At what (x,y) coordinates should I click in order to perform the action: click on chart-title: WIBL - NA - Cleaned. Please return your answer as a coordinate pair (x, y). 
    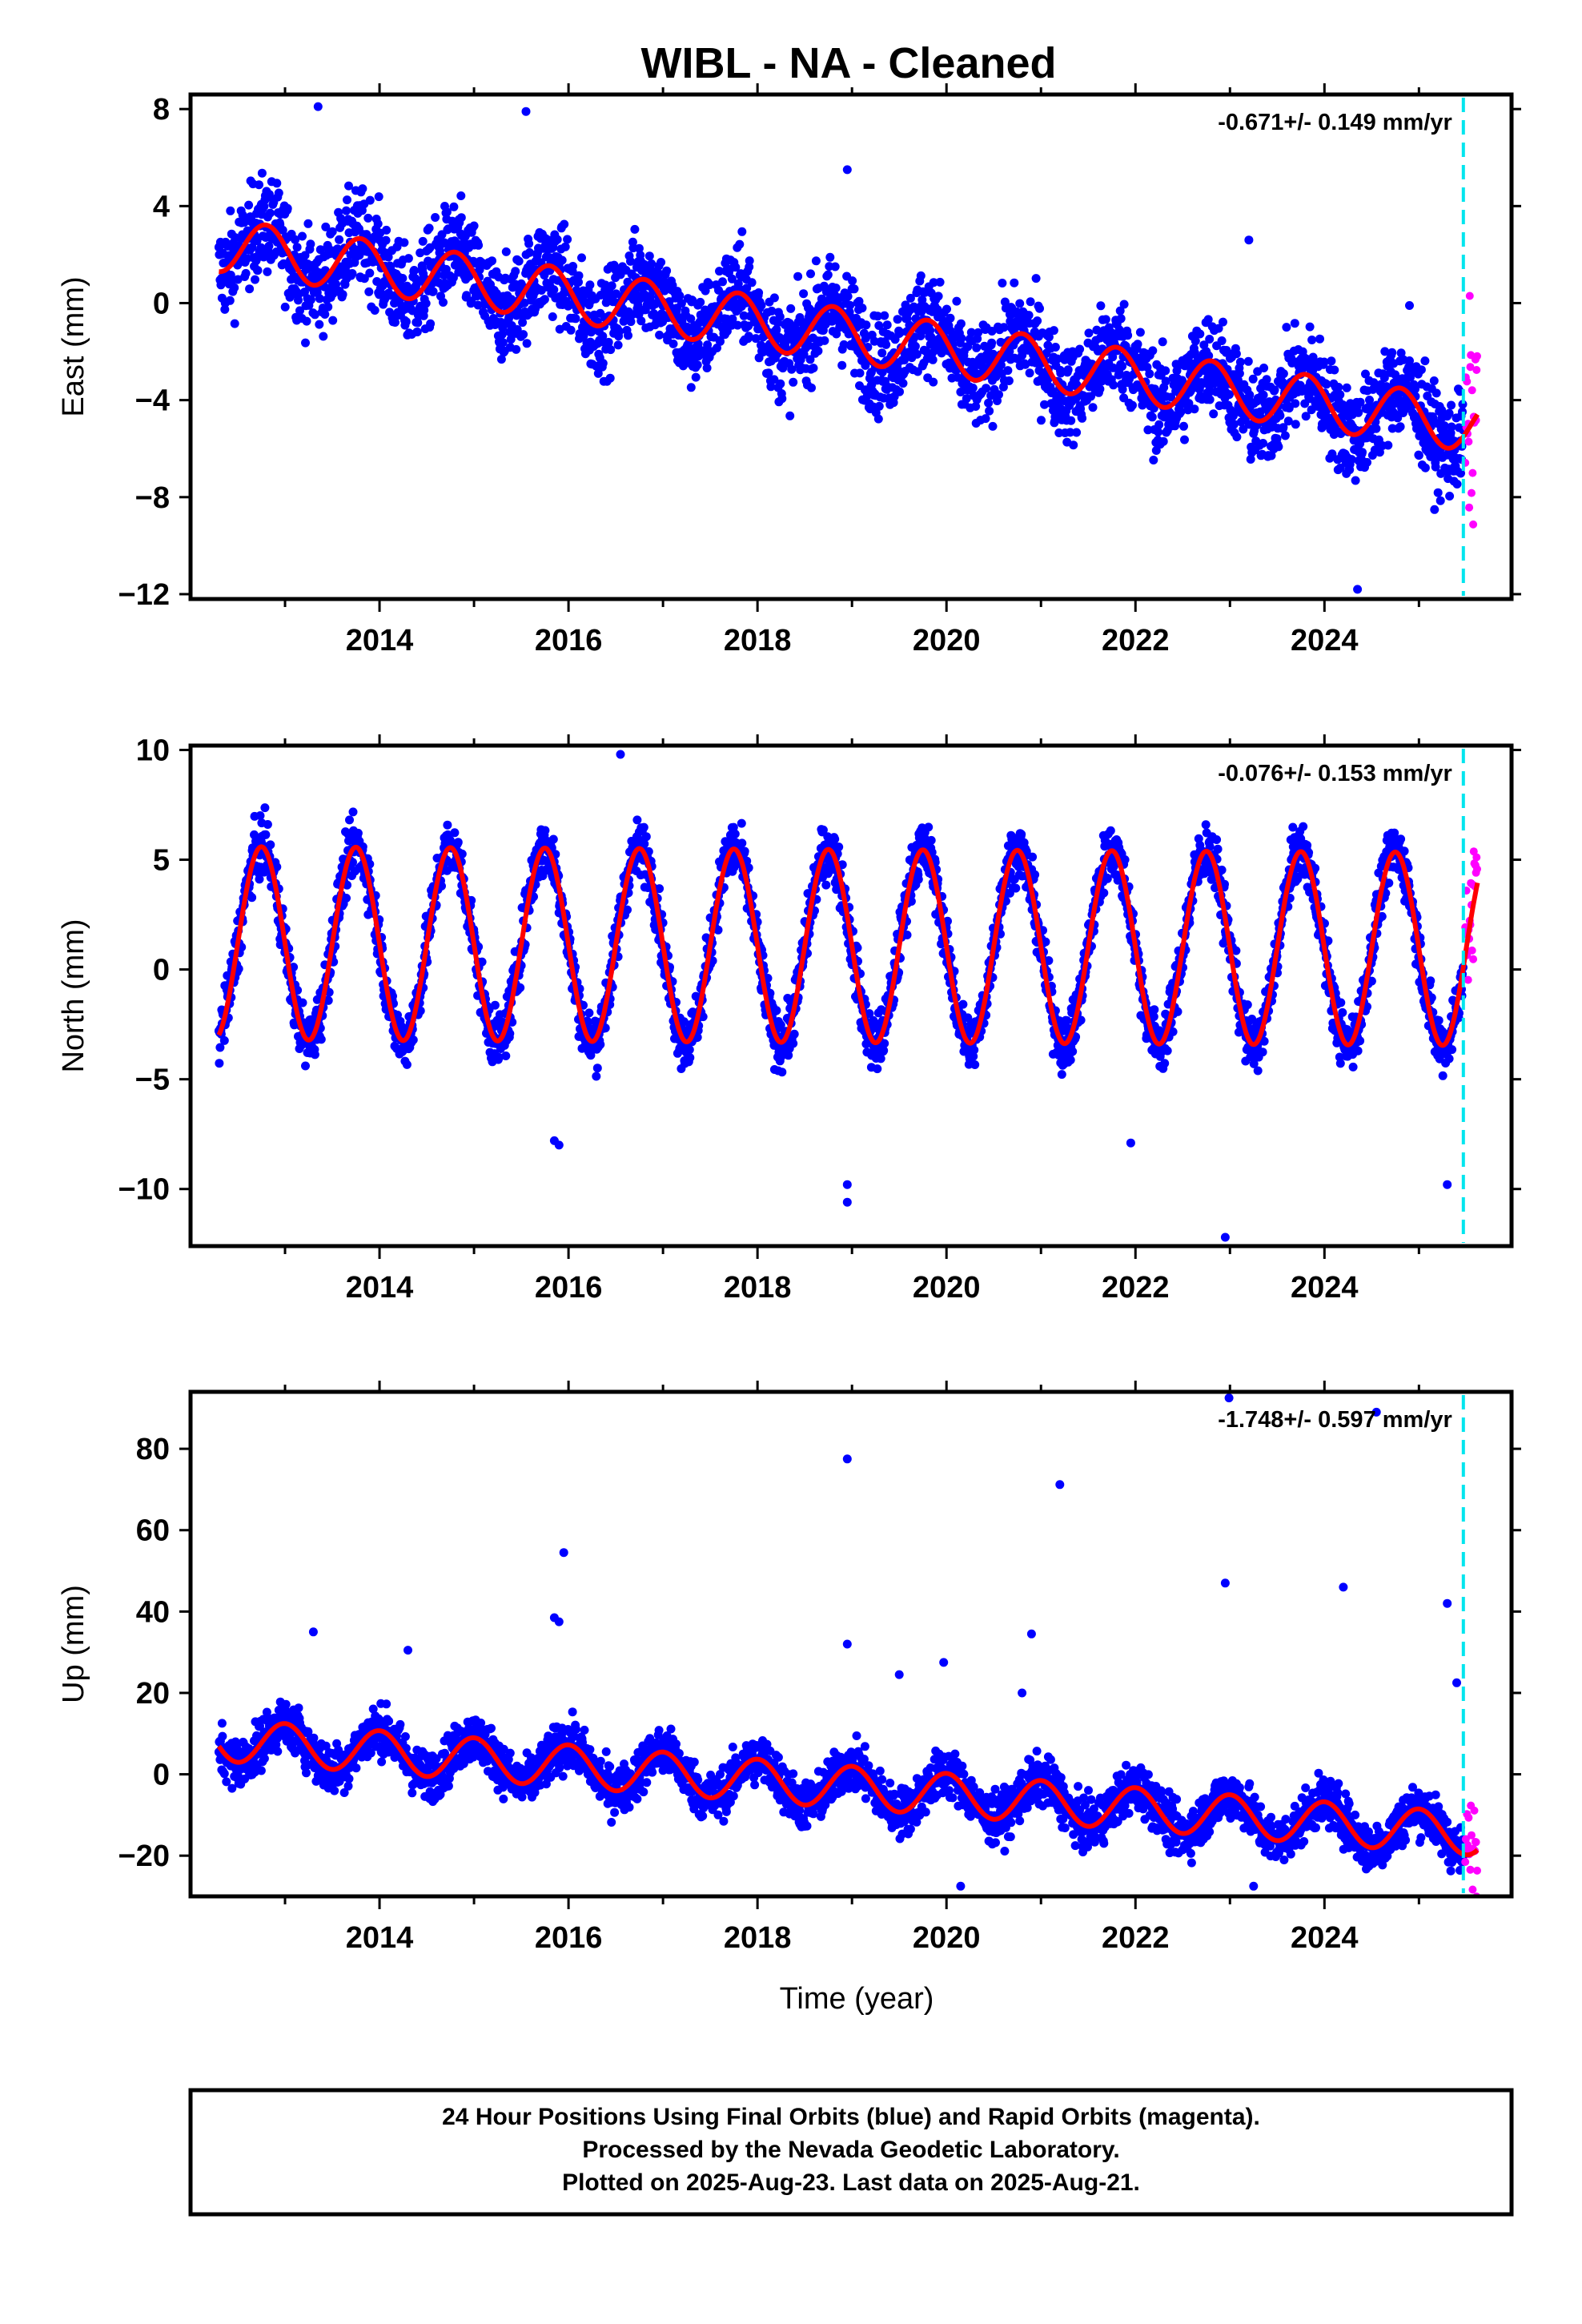
    Looking at the image, I should click on (848, 63).